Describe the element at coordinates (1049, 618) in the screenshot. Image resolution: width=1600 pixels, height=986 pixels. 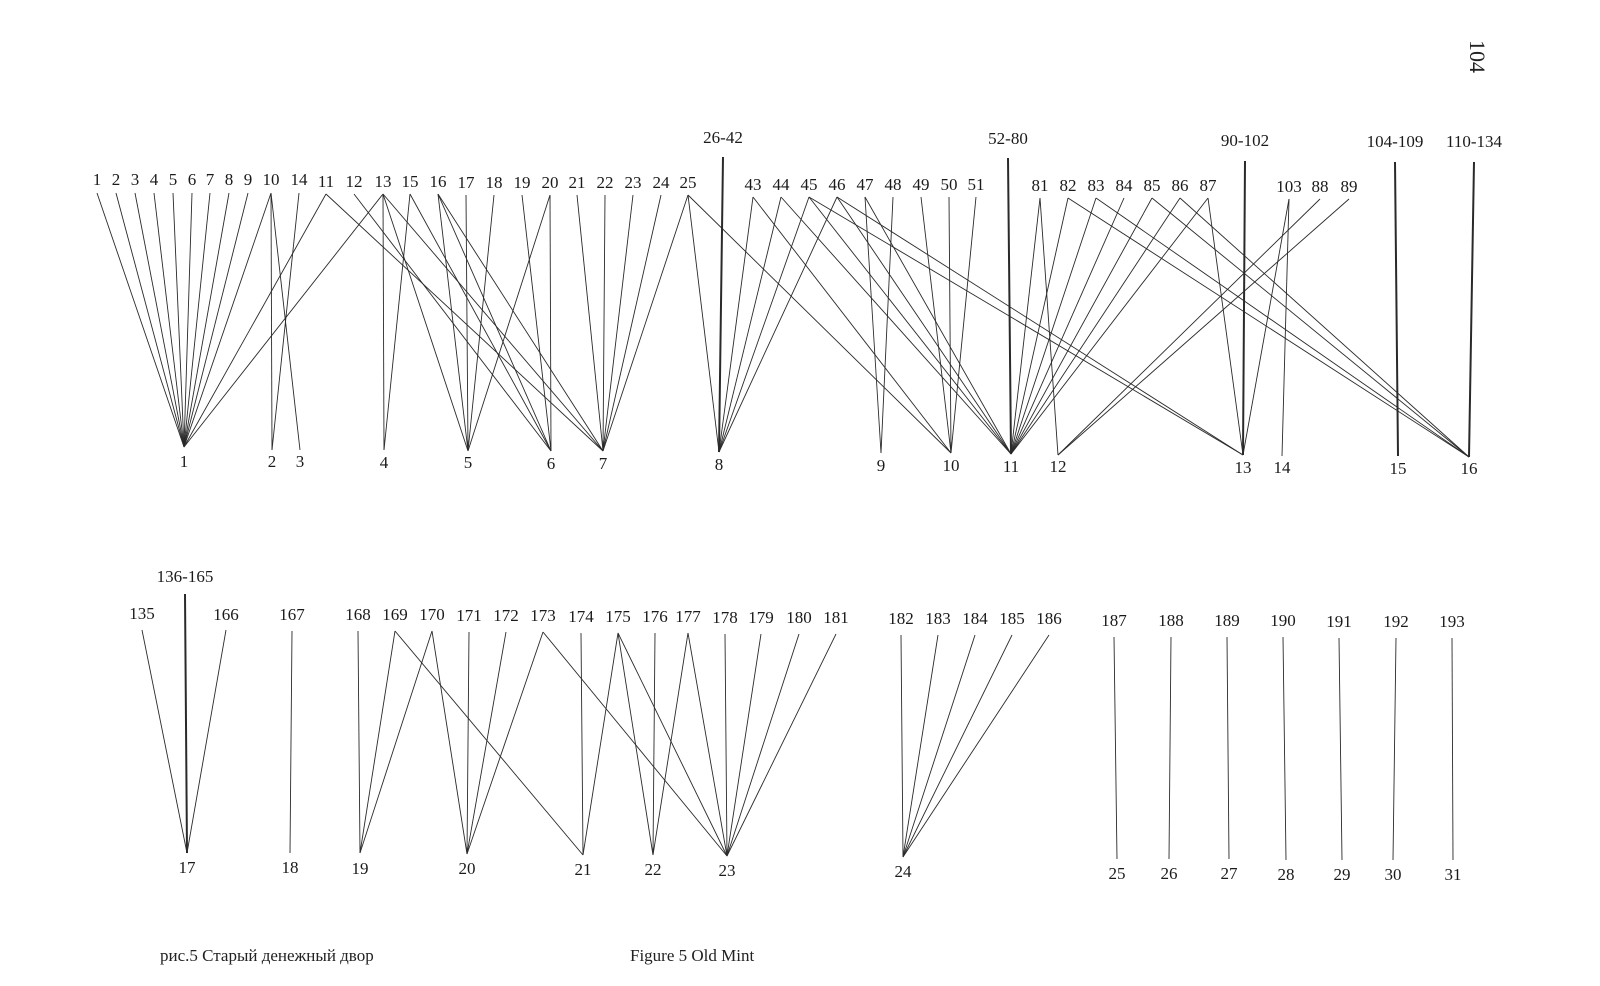
I see `die-label: 186` at that location.